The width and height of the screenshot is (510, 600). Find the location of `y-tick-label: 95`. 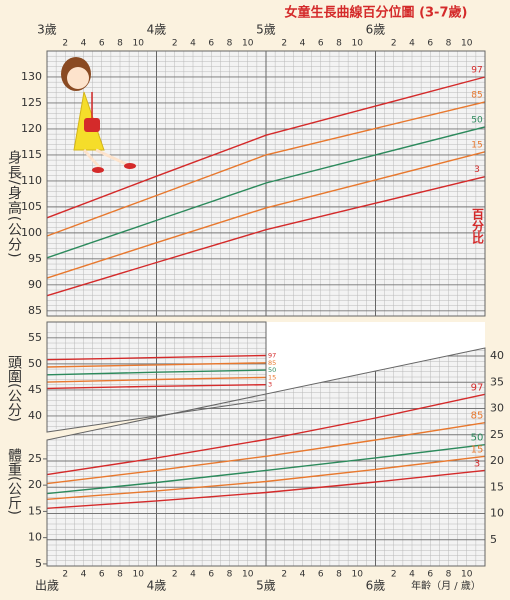

y-tick-label: 95 is located at coordinates (35, 258).